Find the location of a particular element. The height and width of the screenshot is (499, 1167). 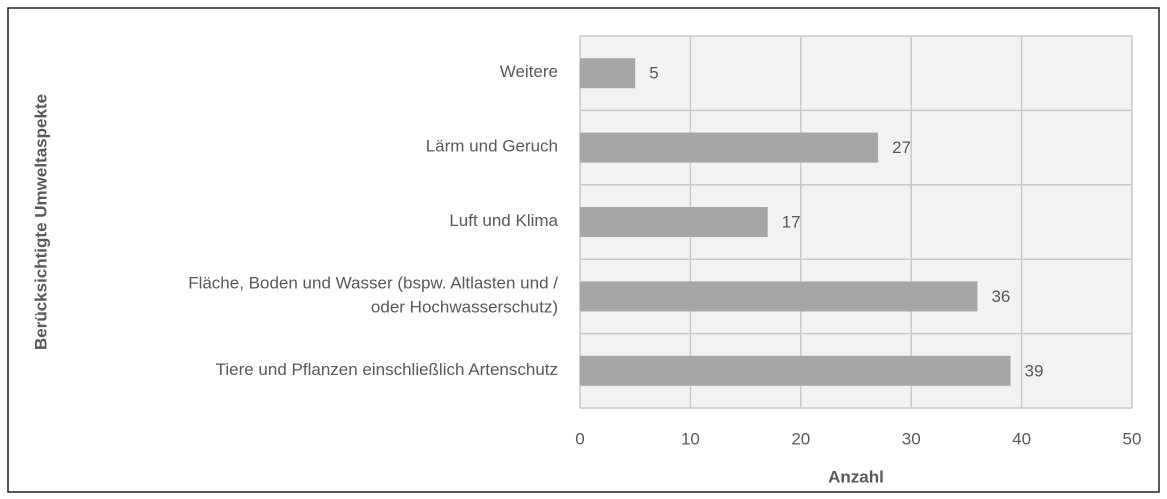

data-label: 27 is located at coordinates (901, 147).